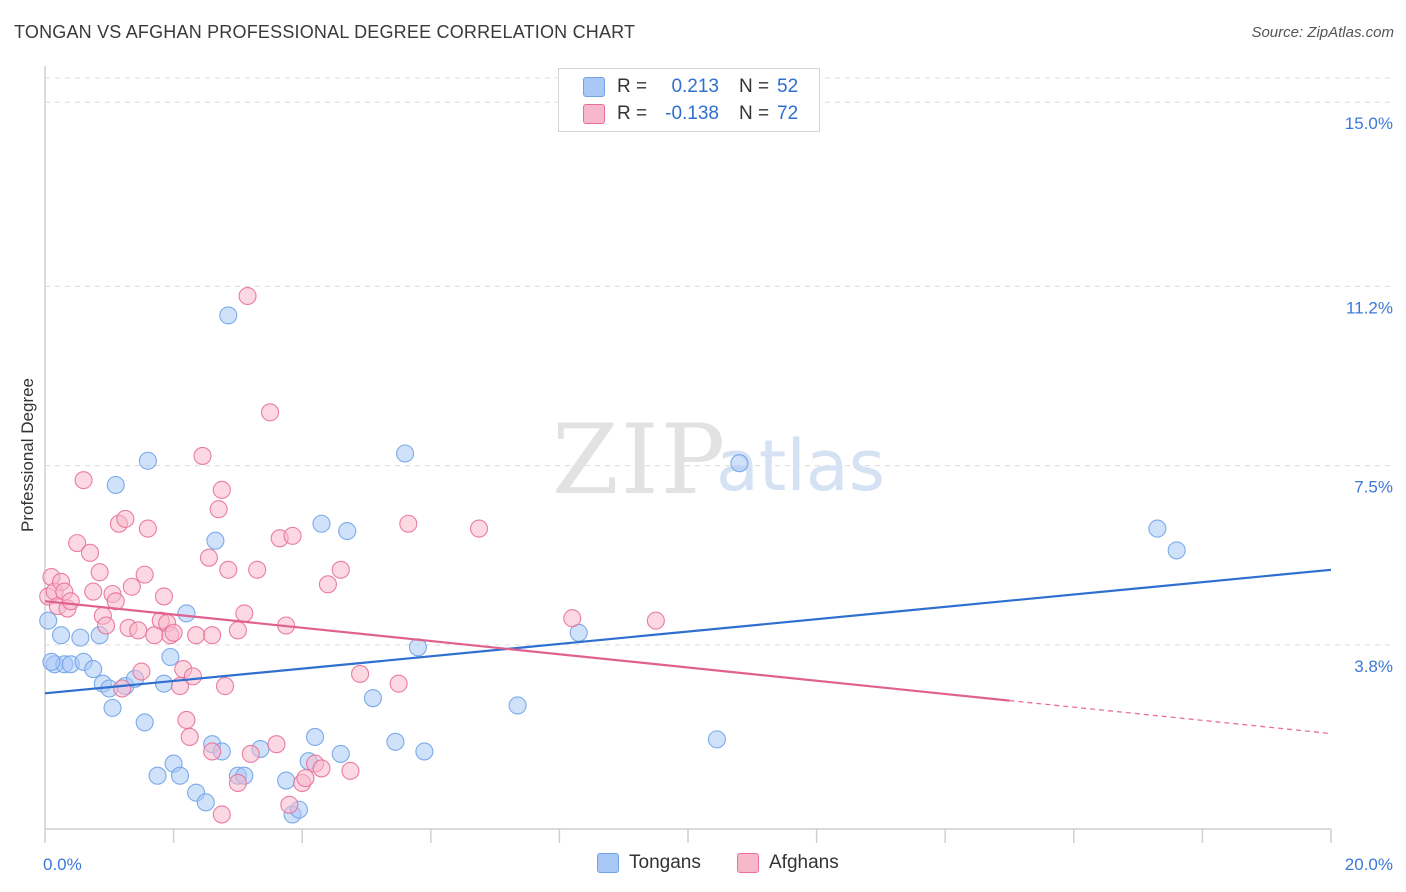 The height and width of the screenshot is (892, 1406). Describe the element at coordinates (1369, 307) in the screenshot. I see `y-tick-label: 11.2%` at that location.